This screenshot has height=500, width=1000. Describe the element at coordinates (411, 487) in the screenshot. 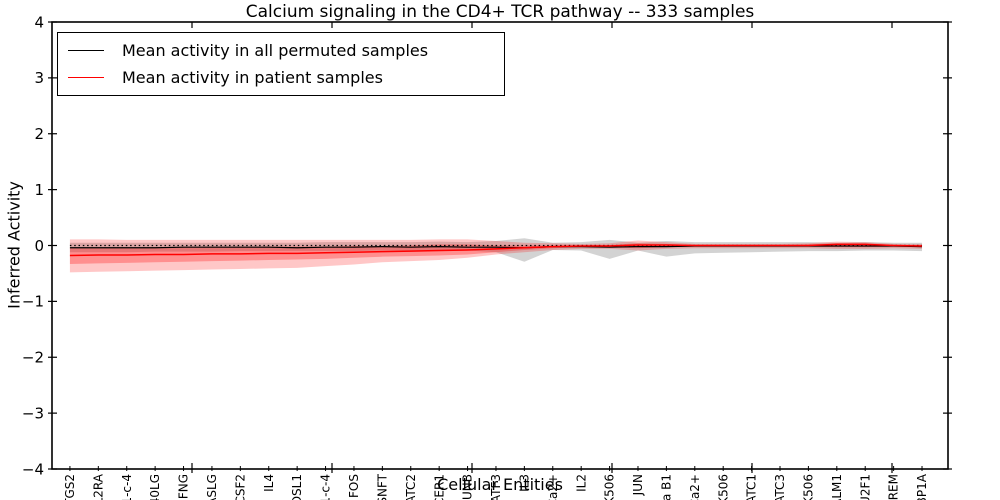

I see `category-label: NFATC2` at that location.